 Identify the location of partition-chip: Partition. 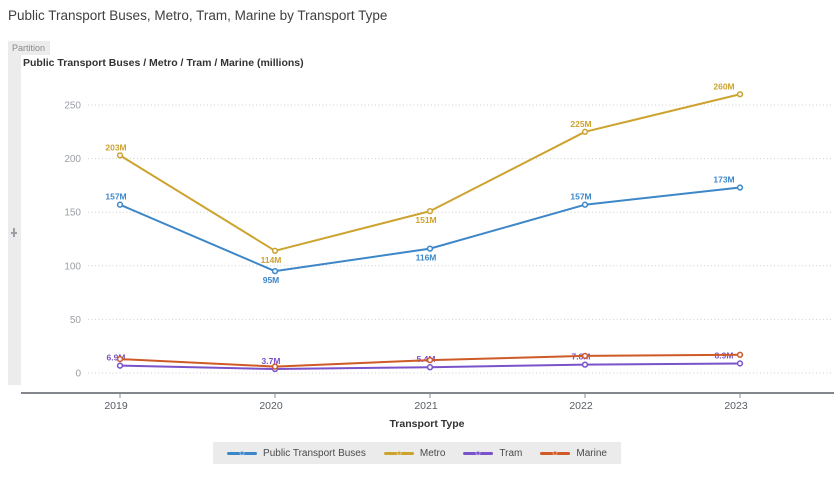
(29, 48).